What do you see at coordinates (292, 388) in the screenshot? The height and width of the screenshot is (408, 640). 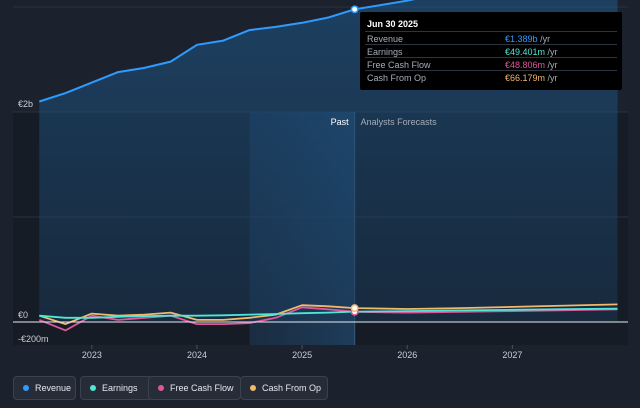 I see `legend-label: Cash From Op` at bounding box center [292, 388].